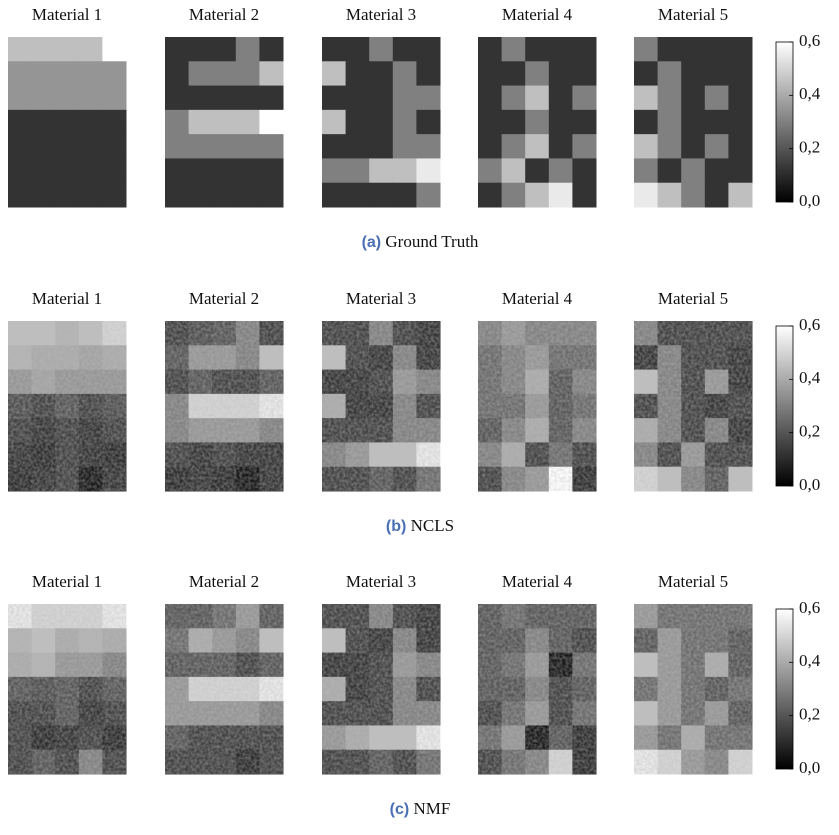 The image size is (839, 835). What do you see at coordinates (400, 809) in the screenshot?
I see `caption-label: (c)` at bounding box center [400, 809].